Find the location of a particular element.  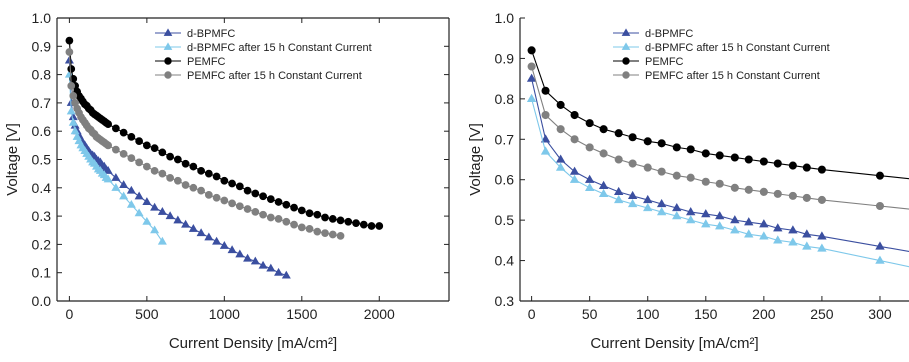

y-tick-label: 0.3 is located at coordinates (505, 301).